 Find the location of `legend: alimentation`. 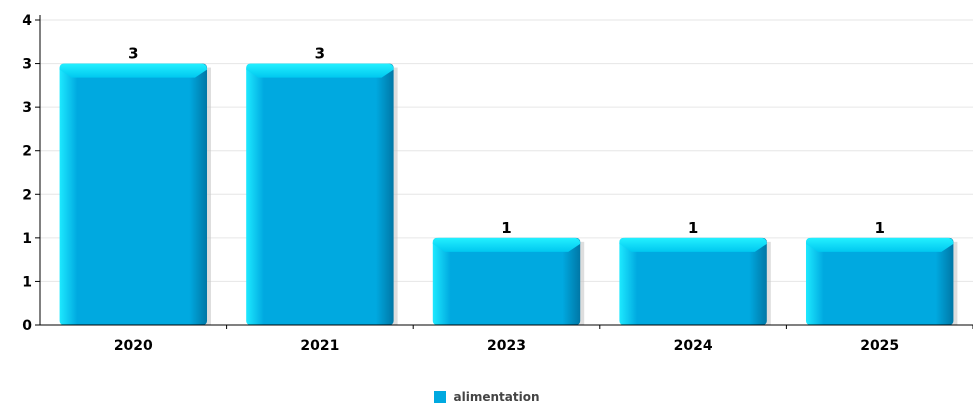

legend: alimentation is located at coordinates (486, 397).